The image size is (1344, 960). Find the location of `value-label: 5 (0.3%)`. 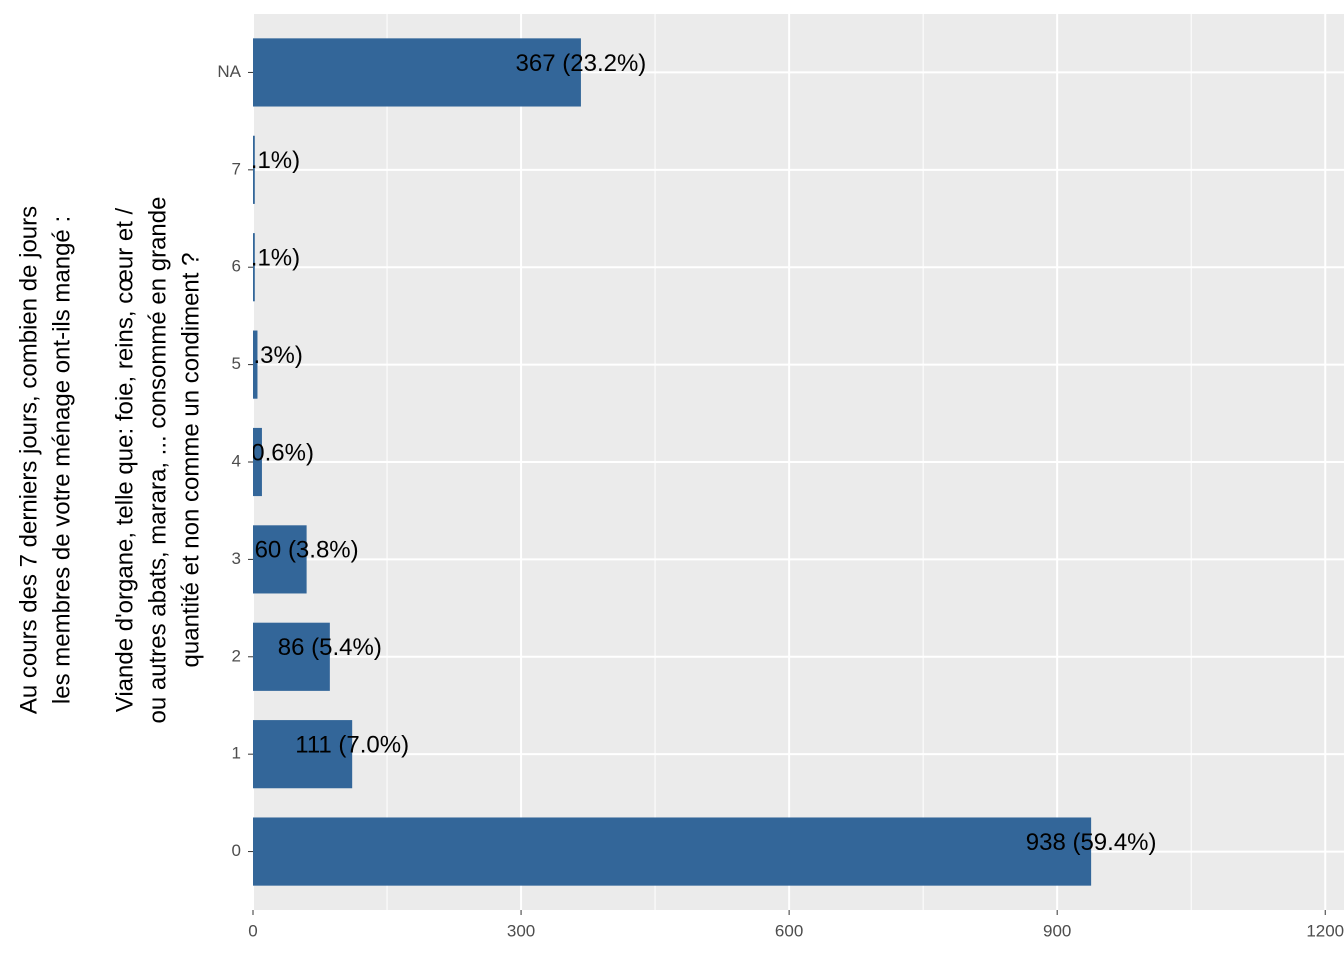

value-label: 5 (0.3%) is located at coordinates (257, 355).